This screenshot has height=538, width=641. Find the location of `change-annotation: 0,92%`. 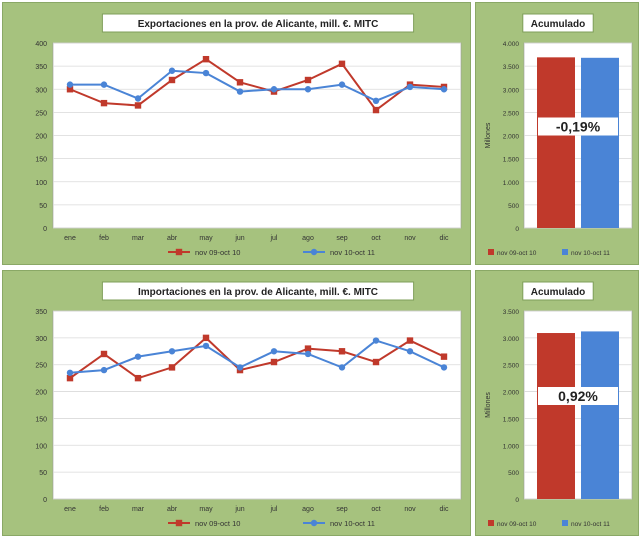

change-annotation: 0,92% is located at coordinates (578, 396).